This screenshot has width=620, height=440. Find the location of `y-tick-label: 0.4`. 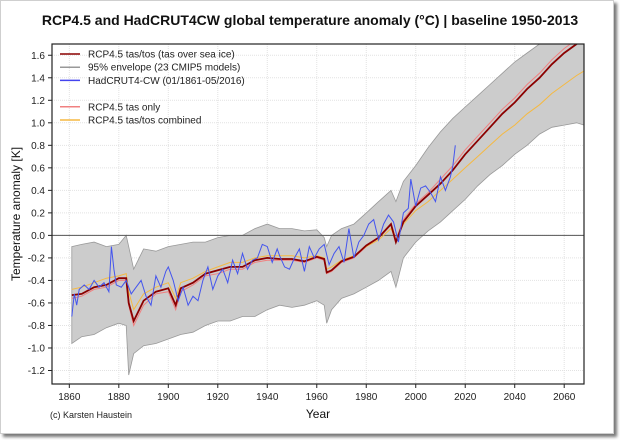

y-tick-label: 0.4 is located at coordinates (38, 191).